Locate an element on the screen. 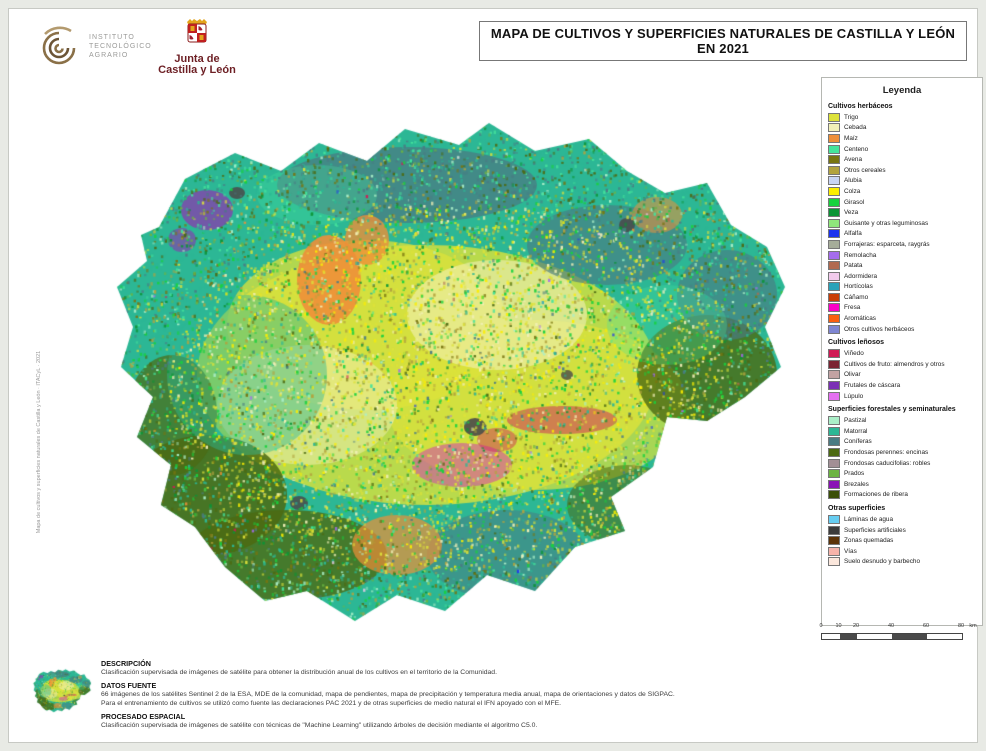  legend-item-label: Pastizal is located at coordinates (855, 421).